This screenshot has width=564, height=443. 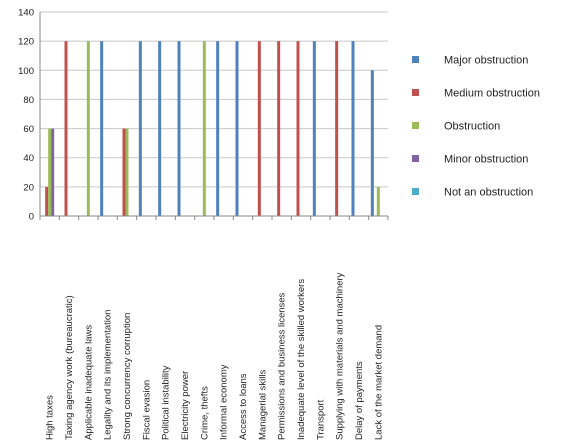 I want to click on category-label: Delay of payments, so click(x=359, y=400).